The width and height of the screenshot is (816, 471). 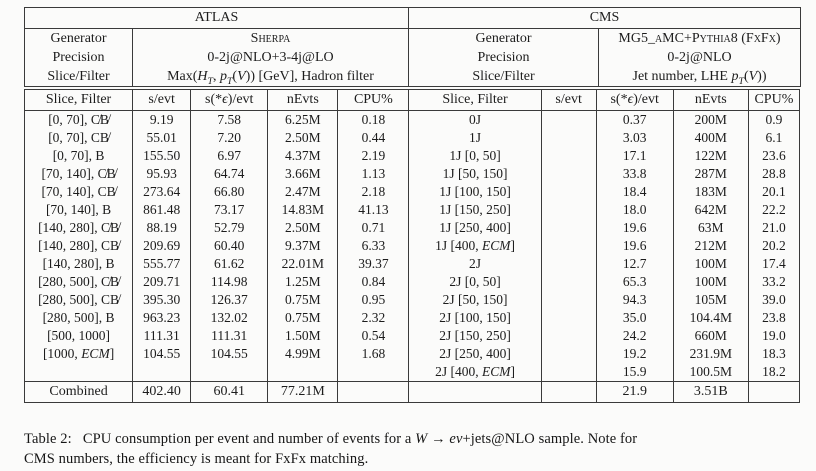 What do you see at coordinates (373, 119) in the screenshot?
I see `atlas-cpu-cell: 0.18` at bounding box center [373, 119].